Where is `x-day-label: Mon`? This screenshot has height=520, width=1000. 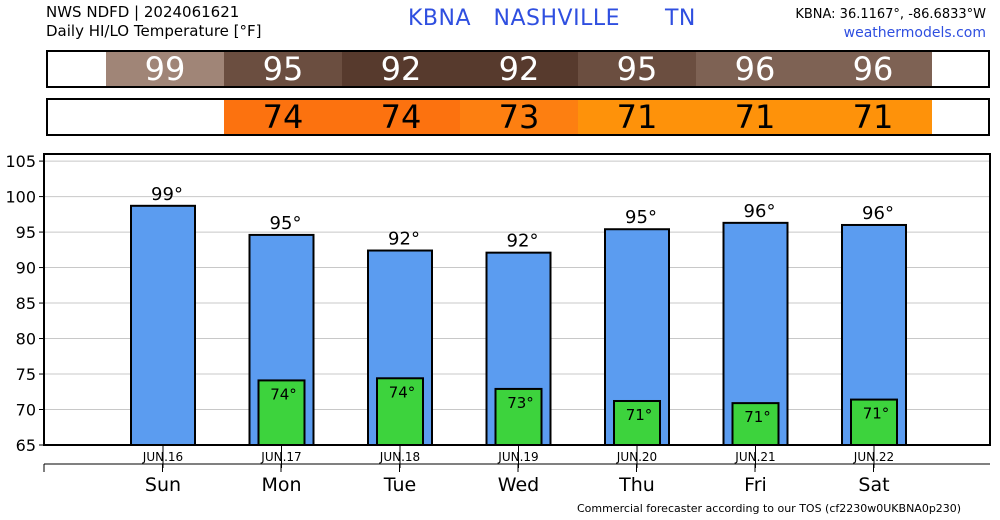
x-day-label: Mon is located at coordinates (281, 485).